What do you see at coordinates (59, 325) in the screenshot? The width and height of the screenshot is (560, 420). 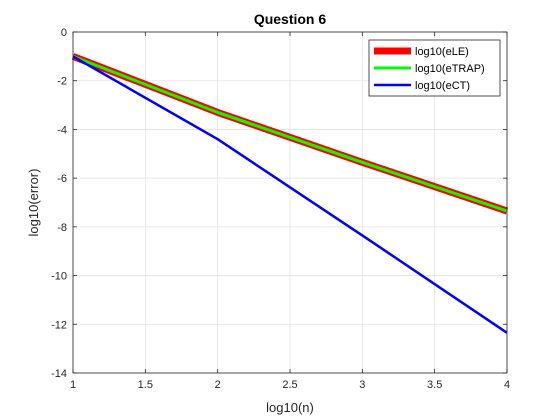 I see `y-tick-label: -12` at bounding box center [59, 325].